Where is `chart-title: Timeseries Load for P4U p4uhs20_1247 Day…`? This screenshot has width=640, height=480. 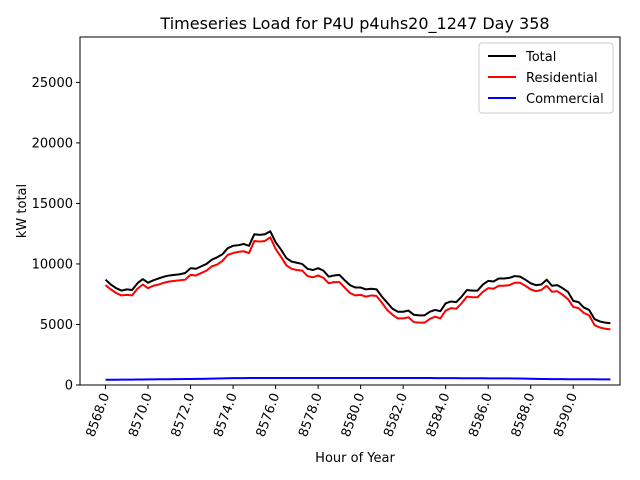
chart-title: Timeseries Load for P4U p4uhs20_1247 Day… is located at coordinates (354, 24).